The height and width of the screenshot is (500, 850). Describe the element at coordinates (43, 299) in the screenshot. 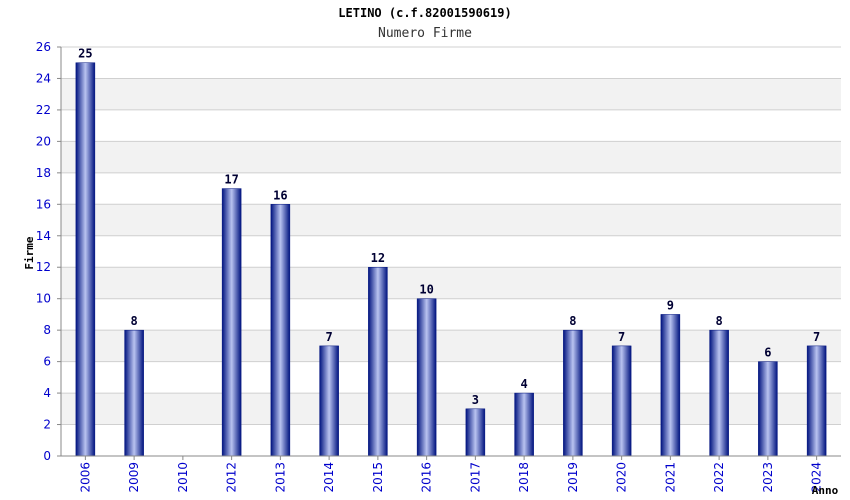

I see `y-tick-label: 10` at that location.